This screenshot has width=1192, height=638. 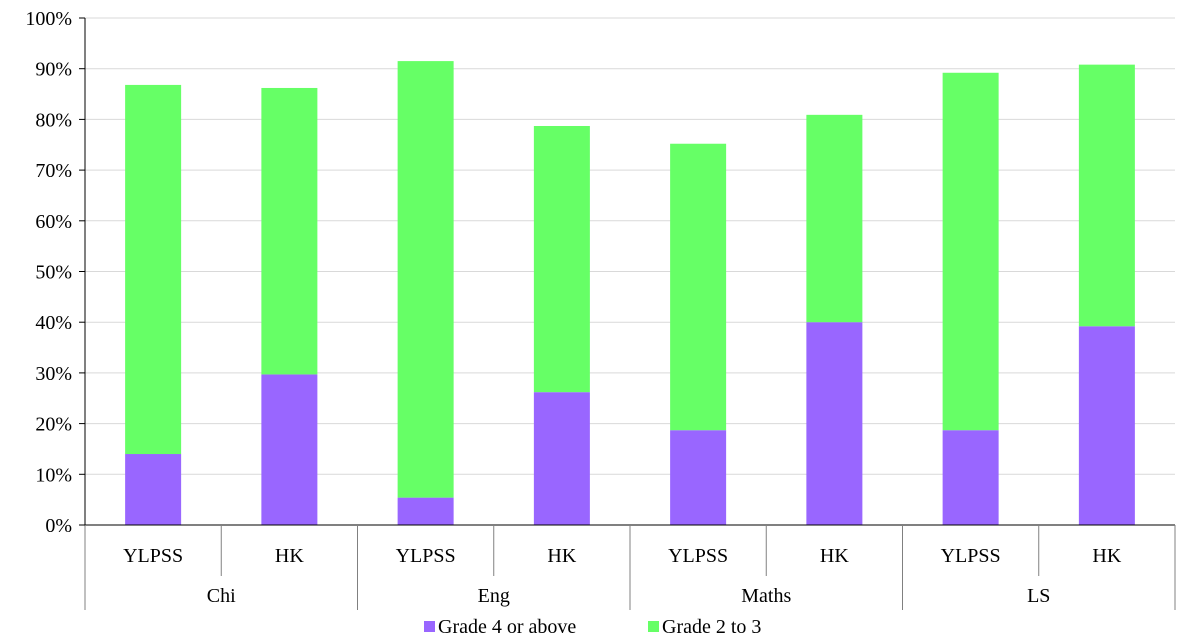 What do you see at coordinates (711, 627) in the screenshot?
I see `legend-label: Grade 2 to 3` at bounding box center [711, 627].